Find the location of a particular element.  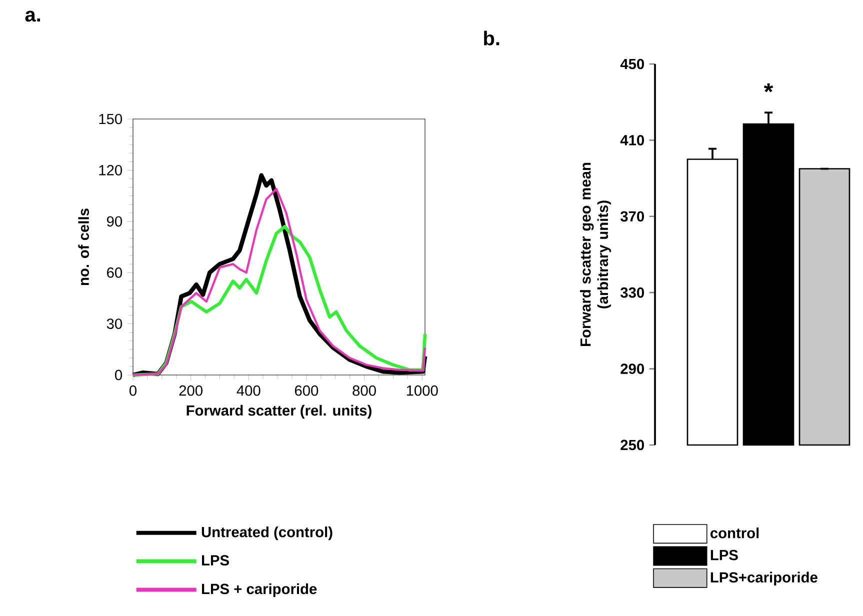

x-axis-title: Forward scatter (rel. units) is located at coordinates (279, 411).